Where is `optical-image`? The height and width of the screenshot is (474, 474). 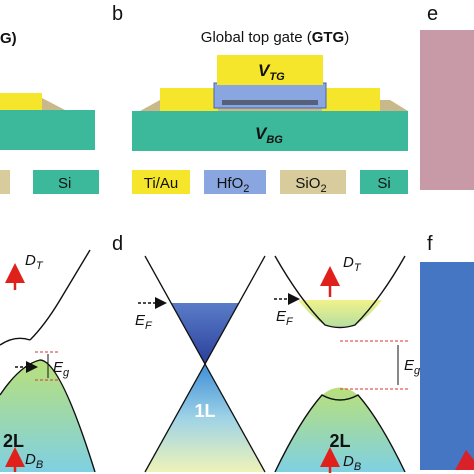
optical-image is located at coordinates (447, 110).